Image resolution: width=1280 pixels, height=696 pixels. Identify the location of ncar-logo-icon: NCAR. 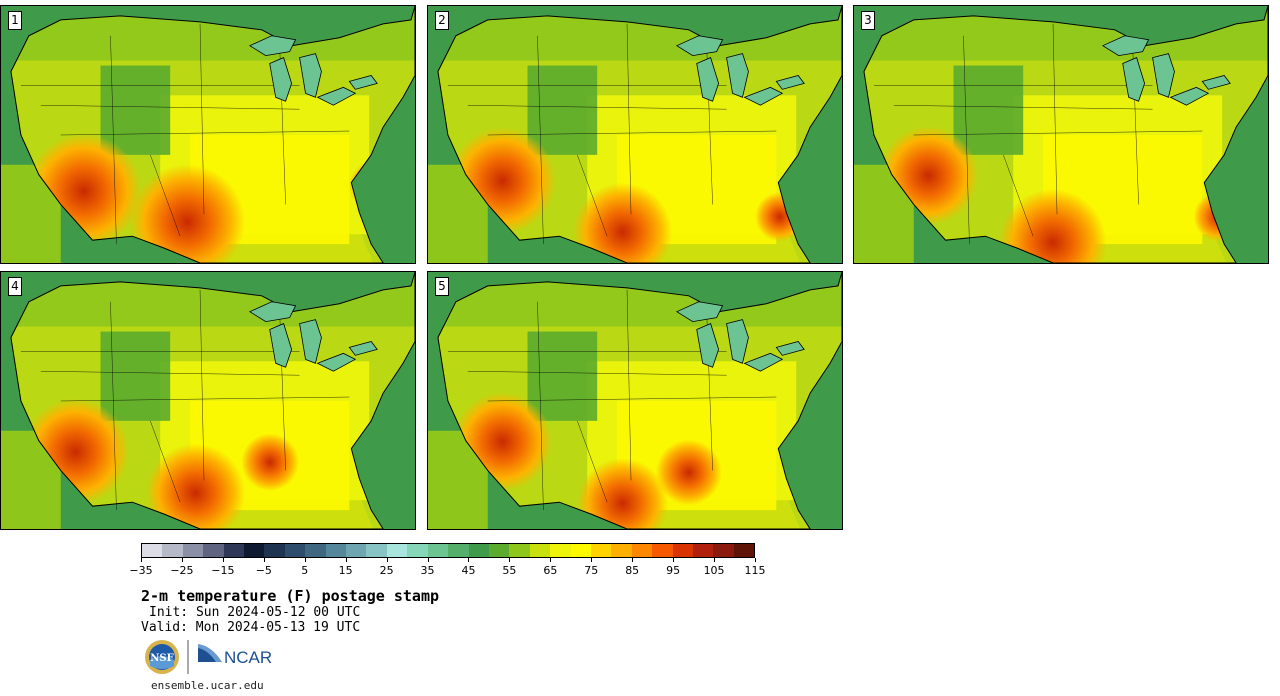
(235, 655).